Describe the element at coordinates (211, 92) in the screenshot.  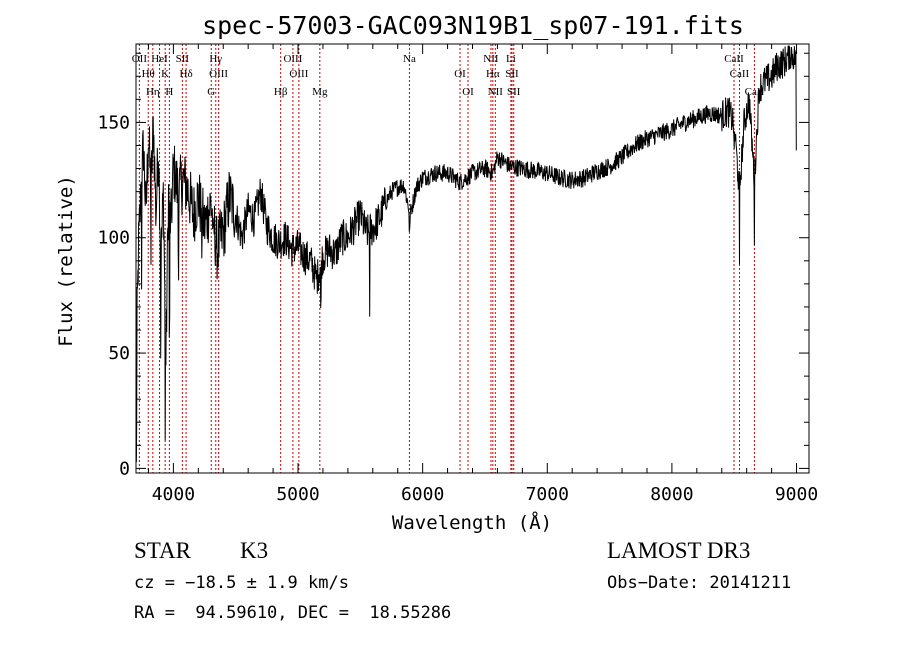
I see `line-label: G` at that location.